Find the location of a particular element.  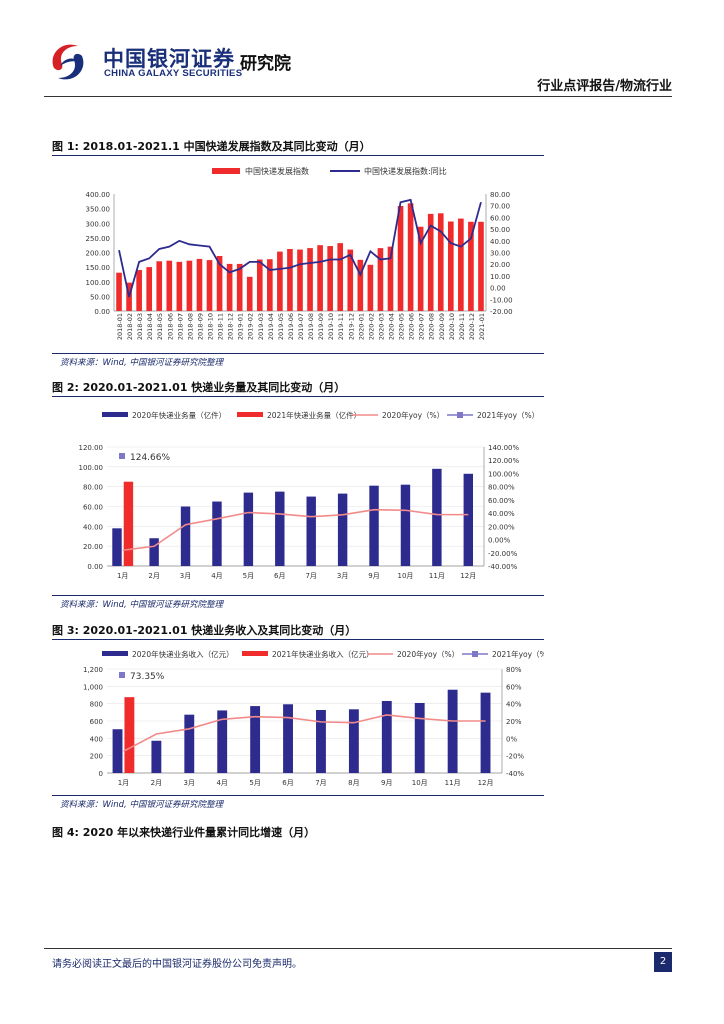

fig1-y-tick-right: 20.00 is located at coordinates (500, 265).